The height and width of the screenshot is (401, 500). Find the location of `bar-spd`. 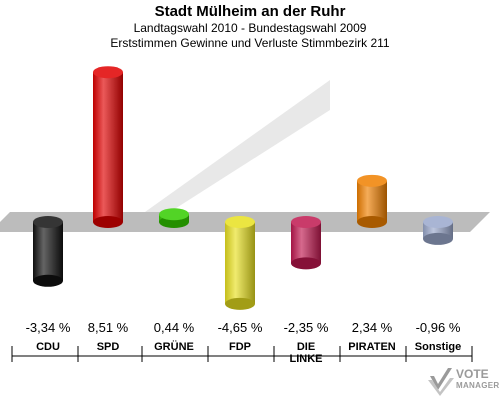

bar-spd is located at coordinates (108, 147).